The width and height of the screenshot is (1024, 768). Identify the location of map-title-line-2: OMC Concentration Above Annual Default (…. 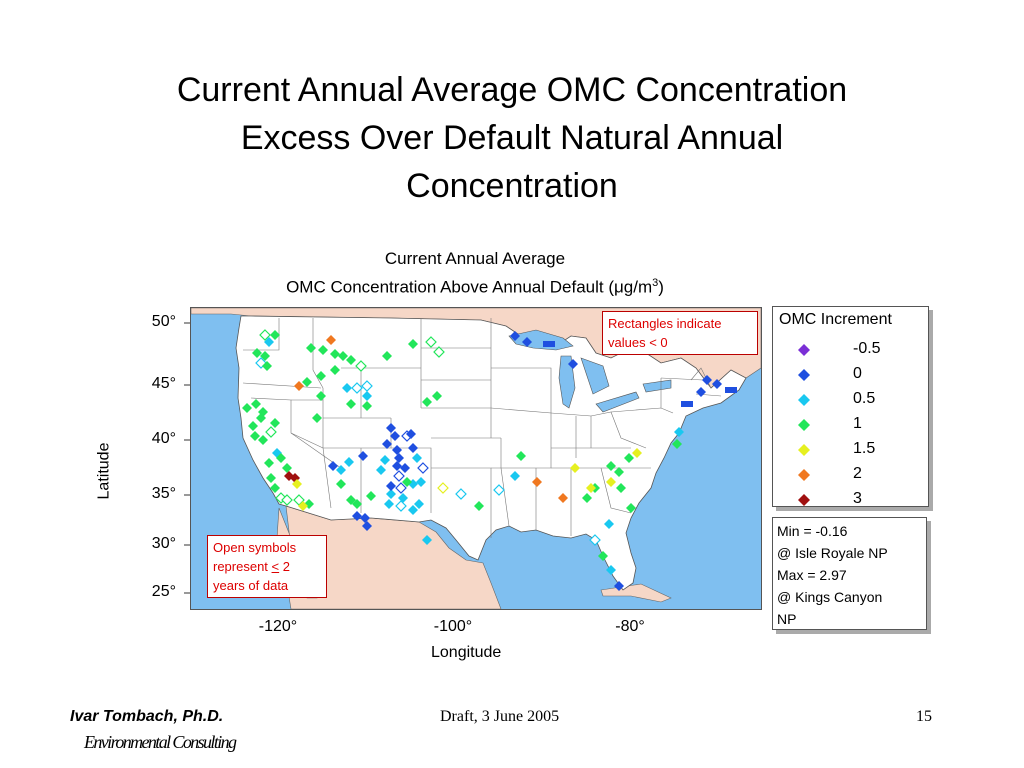
(475, 285).